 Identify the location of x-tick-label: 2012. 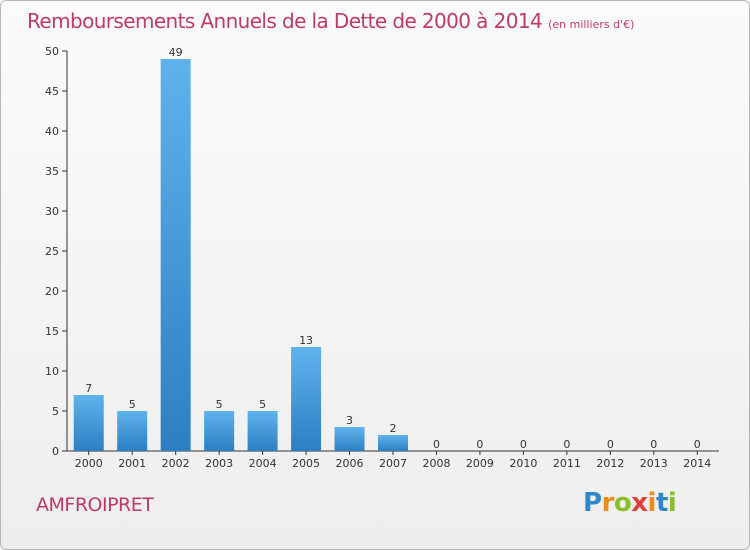
(610, 463).